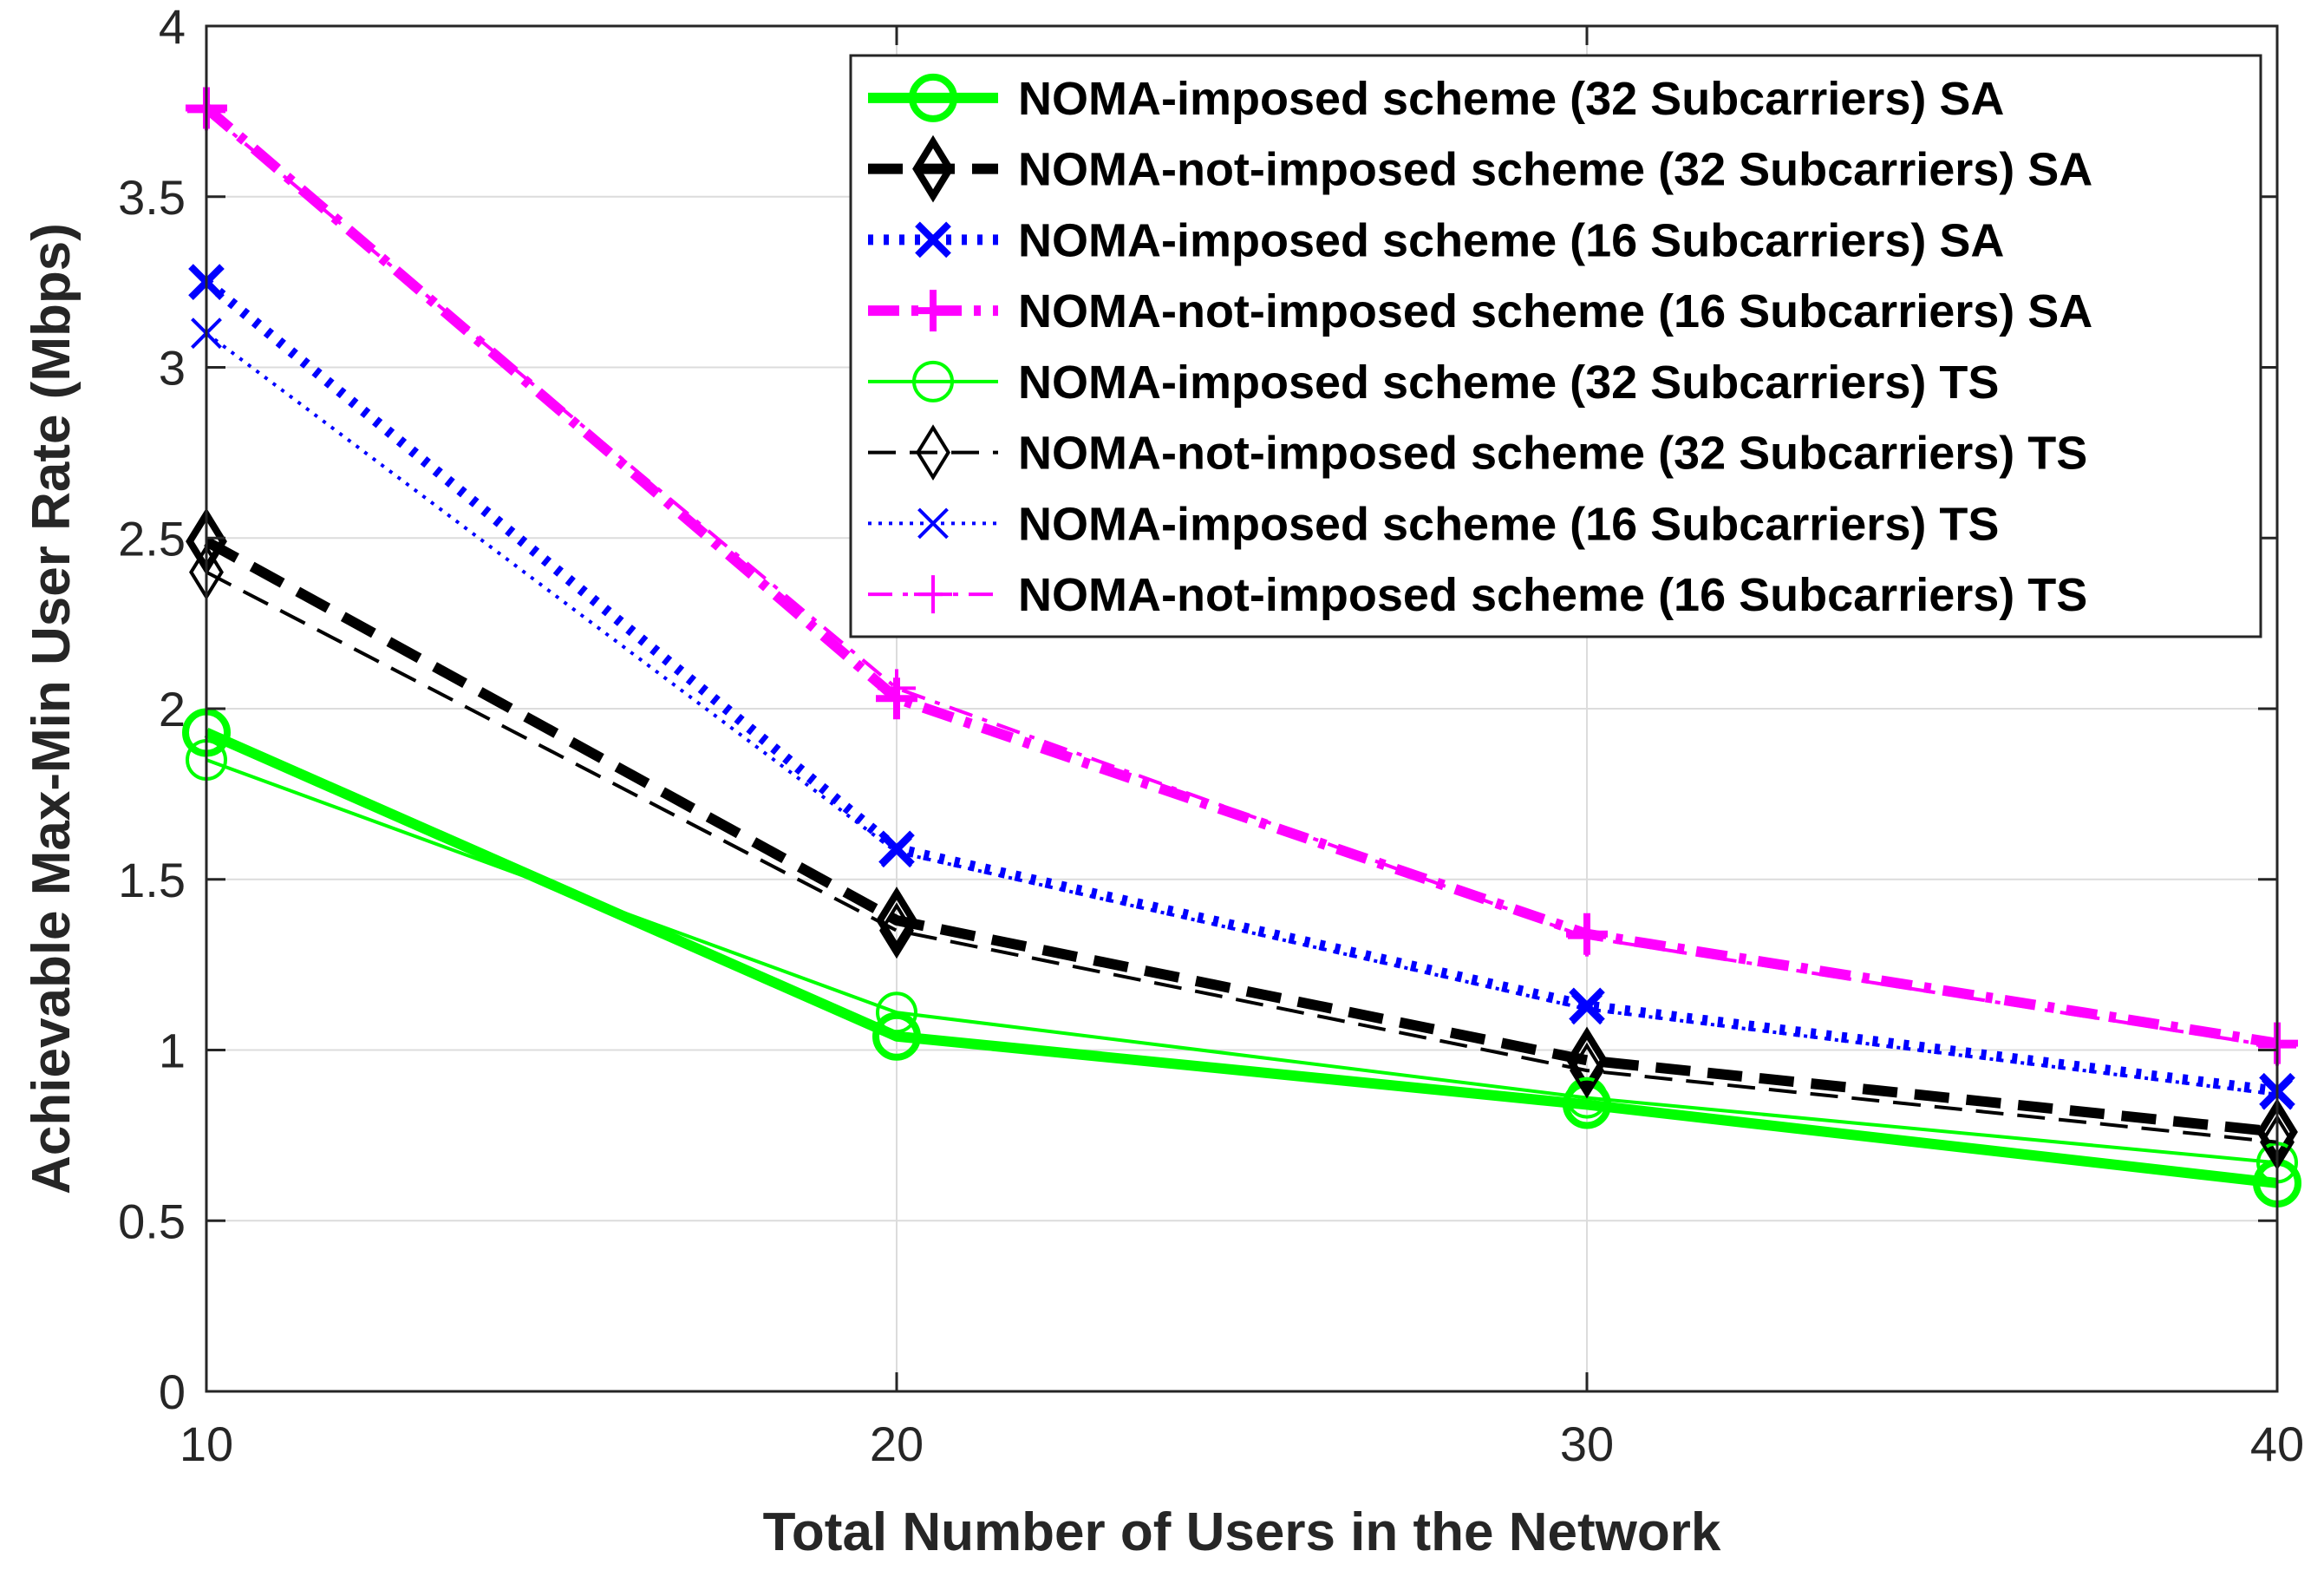 The image size is (2324, 1577). Describe the element at coordinates (172, 709) in the screenshot. I see `y-tick-label: 2` at that location.